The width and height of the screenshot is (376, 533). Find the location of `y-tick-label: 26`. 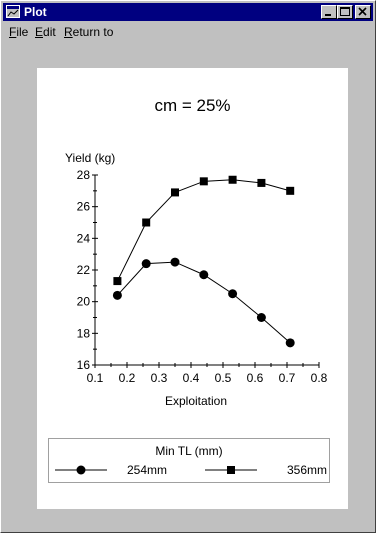

y-tick-label: 26 is located at coordinates (84, 207).